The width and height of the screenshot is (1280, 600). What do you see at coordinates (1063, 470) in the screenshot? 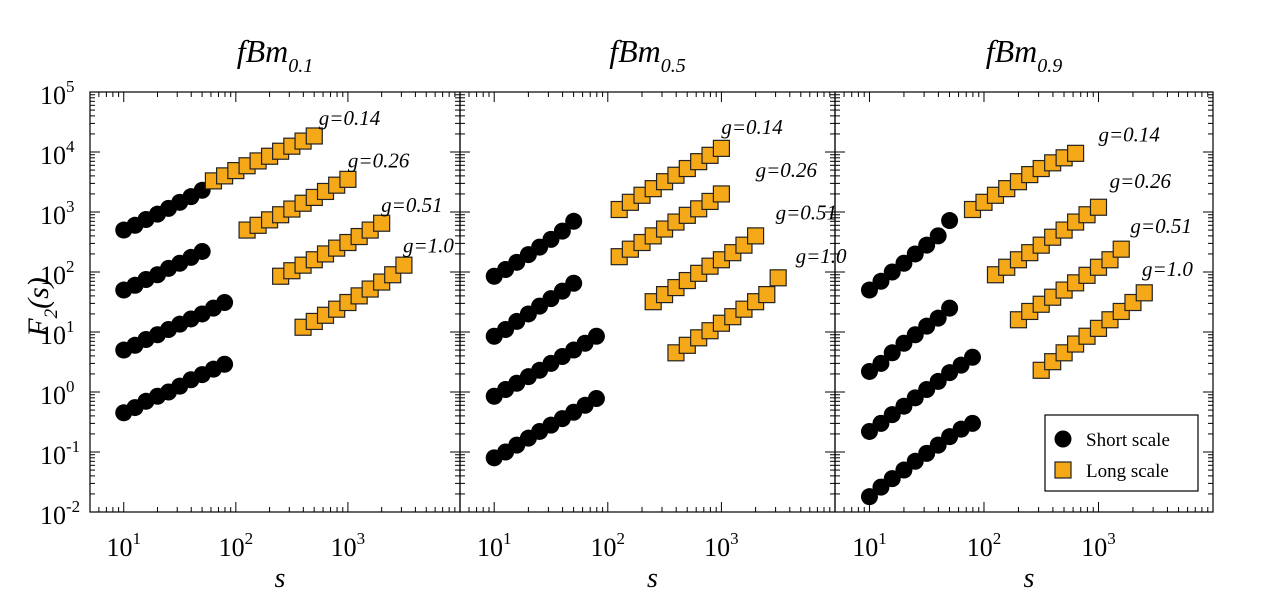
I see `legend-long-scale-marker` at bounding box center [1063, 470].